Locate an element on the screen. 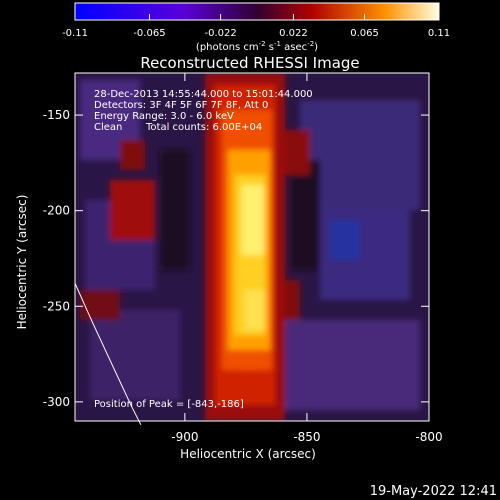 This screenshot has height=500, width=500. y-tick-label: -250 is located at coordinates (56, 306).